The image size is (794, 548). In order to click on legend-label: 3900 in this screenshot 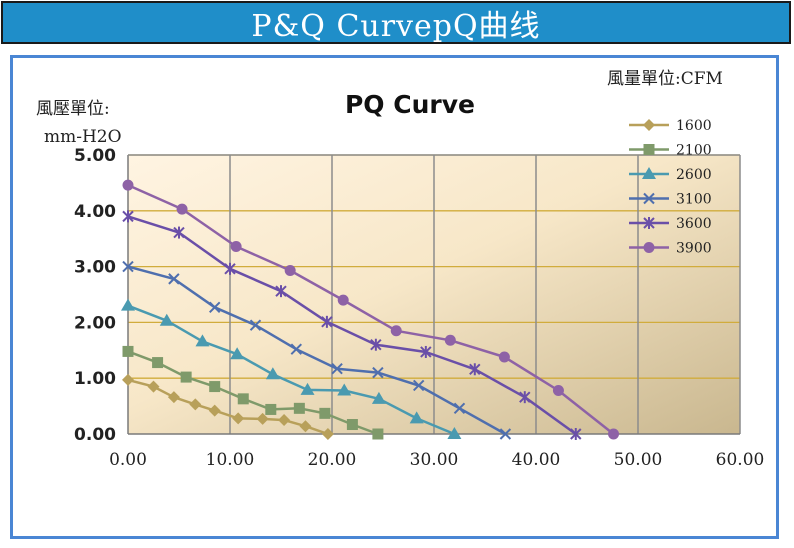, I will do `click(694, 249)`.